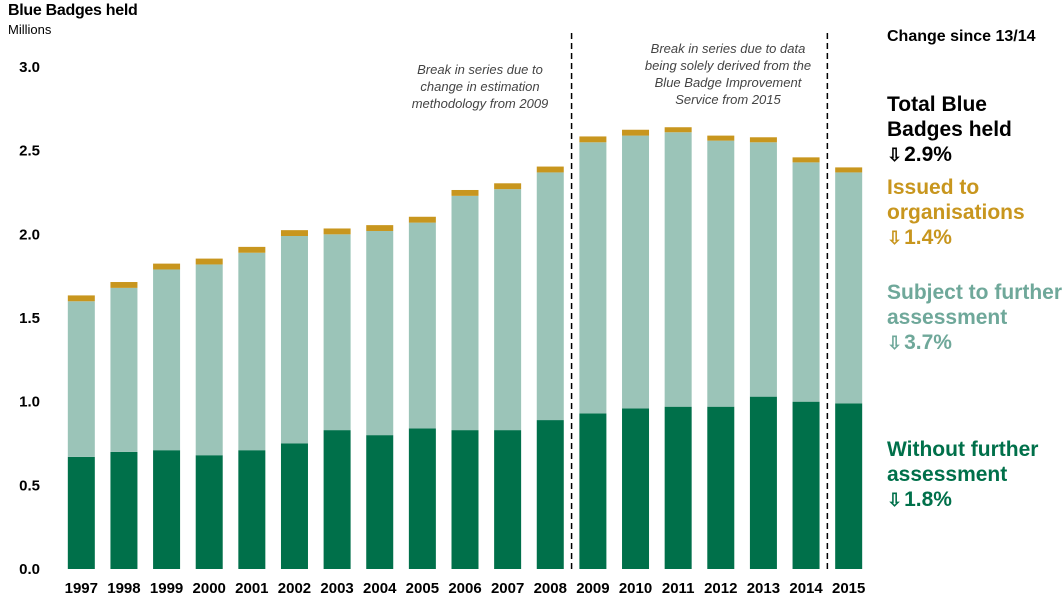 The image size is (1062, 601). What do you see at coordinates (928, 342) in the screenshot?
I see `legend-subject-change: 3.7%` at bounding box center [928, 342].